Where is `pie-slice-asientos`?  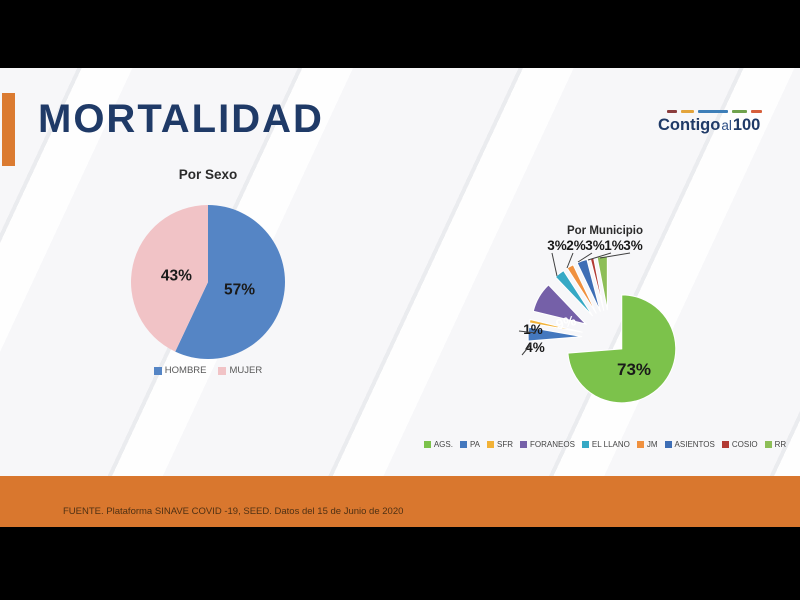
pie-slice-asientos is located at coordinates (588, 285).